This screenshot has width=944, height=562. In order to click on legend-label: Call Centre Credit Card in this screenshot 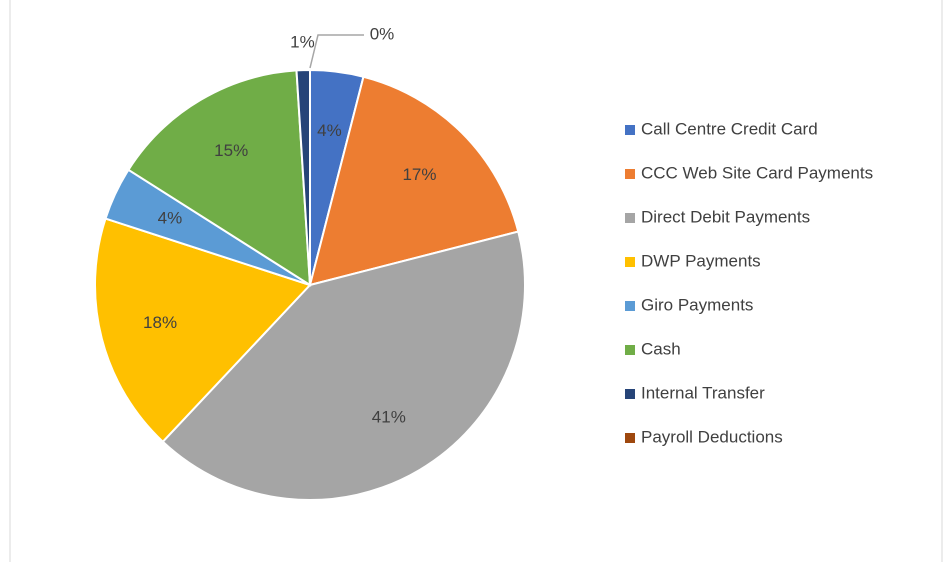, I will do `click(729, 128)`.